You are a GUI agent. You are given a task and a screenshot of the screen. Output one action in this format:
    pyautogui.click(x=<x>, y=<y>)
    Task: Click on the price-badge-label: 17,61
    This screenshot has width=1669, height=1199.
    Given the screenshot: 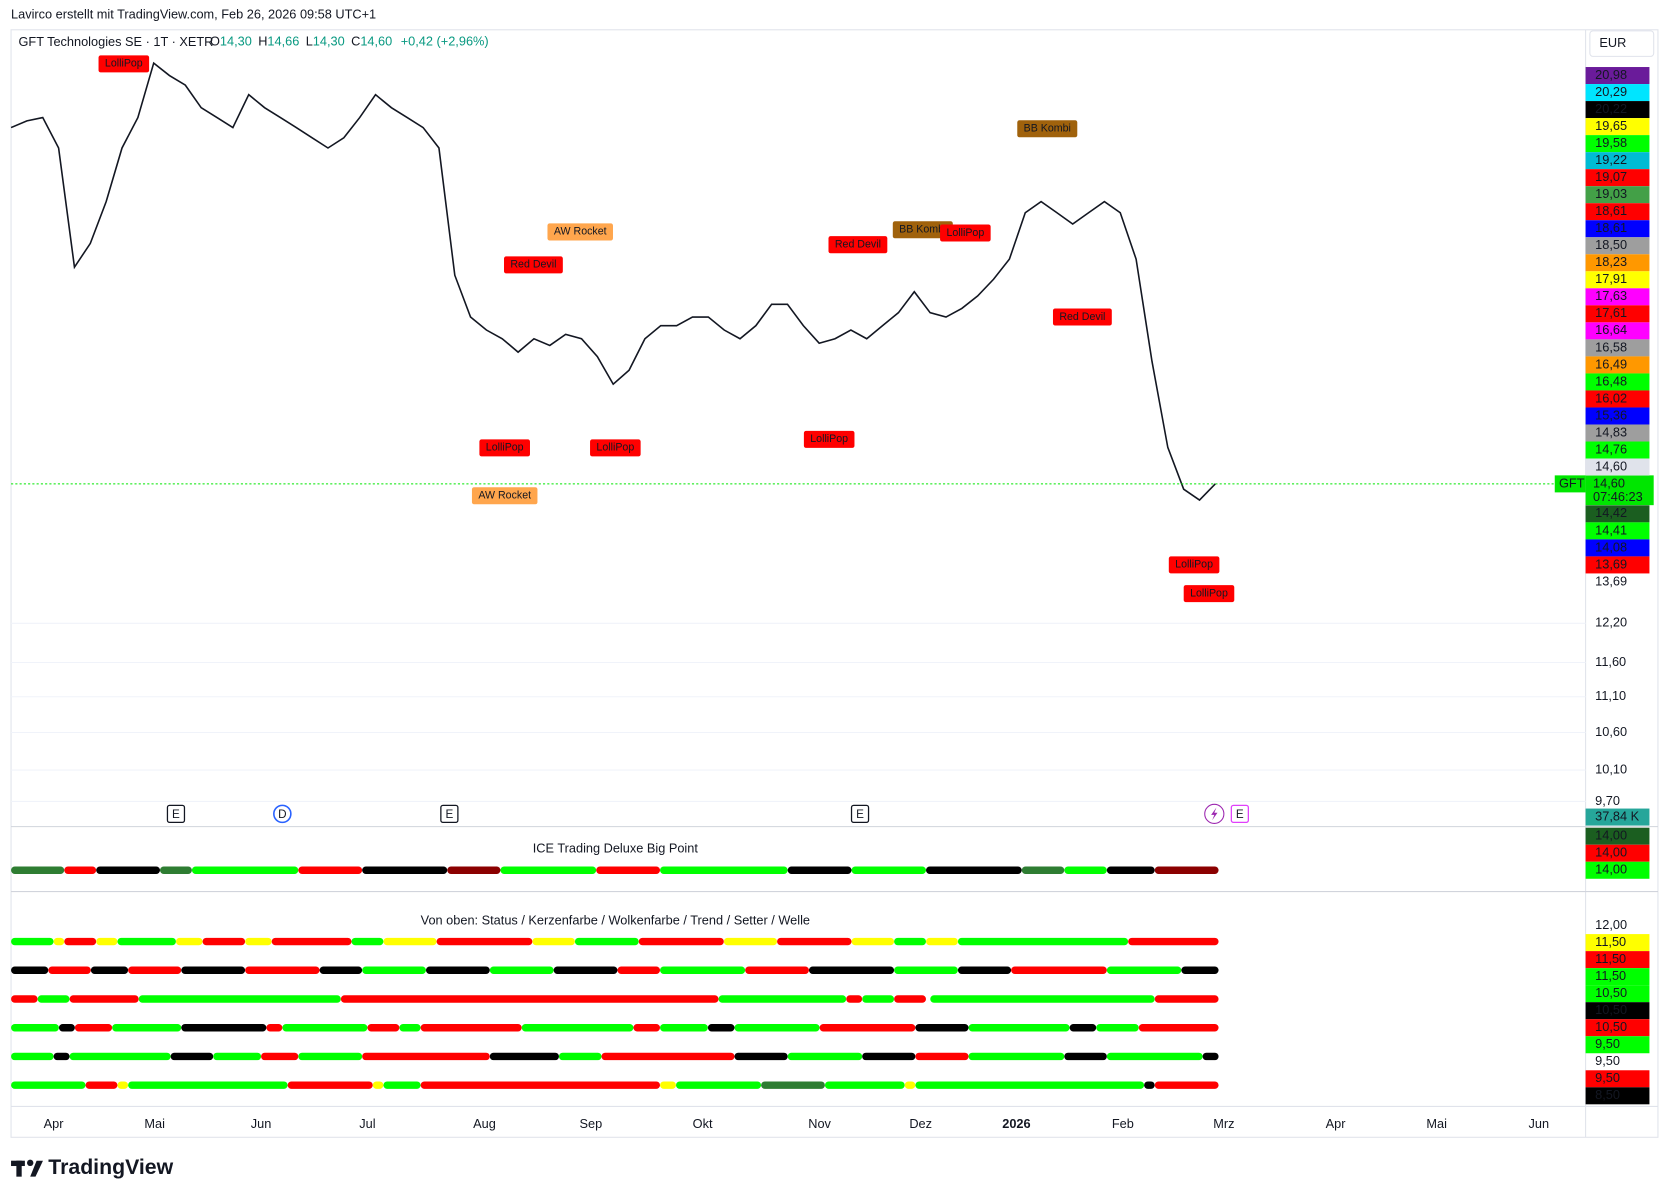 What is the action you would take?
    pyautogui.click(x=1611, y=312)
    